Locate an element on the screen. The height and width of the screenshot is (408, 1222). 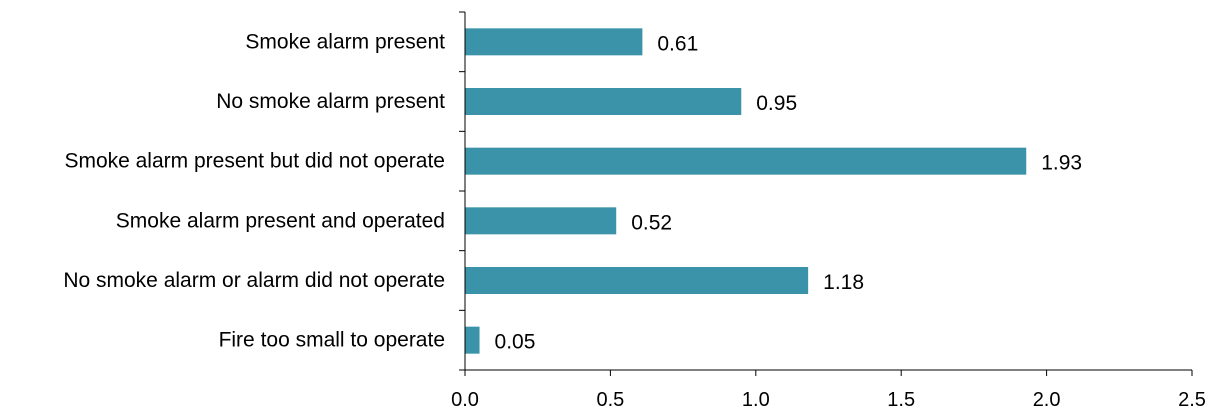
x-tick-label: 1.5 is located at coordinates (901, 398).